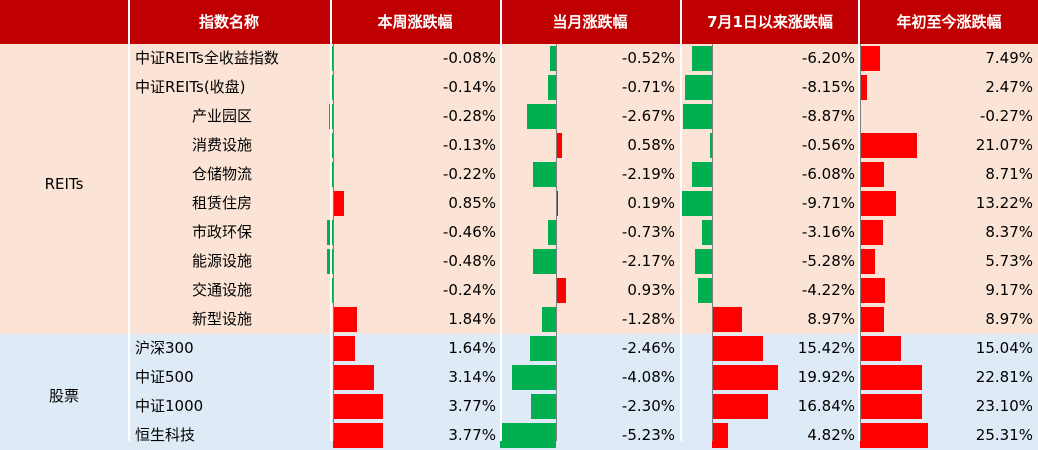 The image size is (1038, 450). I want to click on value-since-july1: -3.16%, so click(828, 232).